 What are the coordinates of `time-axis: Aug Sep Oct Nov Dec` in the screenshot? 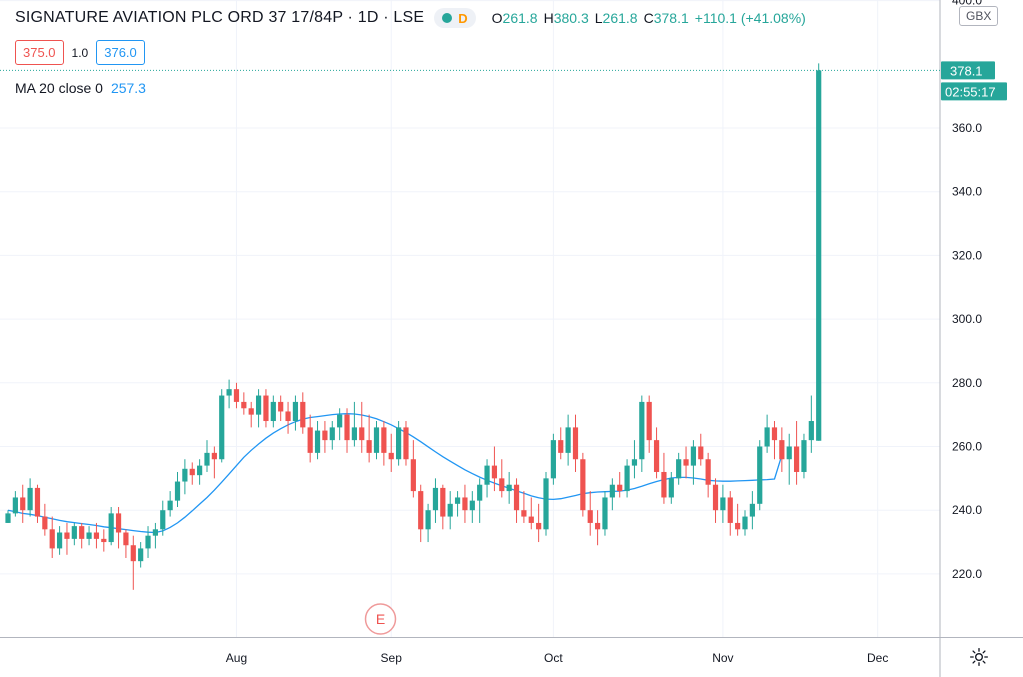 It's located at (511, 651).